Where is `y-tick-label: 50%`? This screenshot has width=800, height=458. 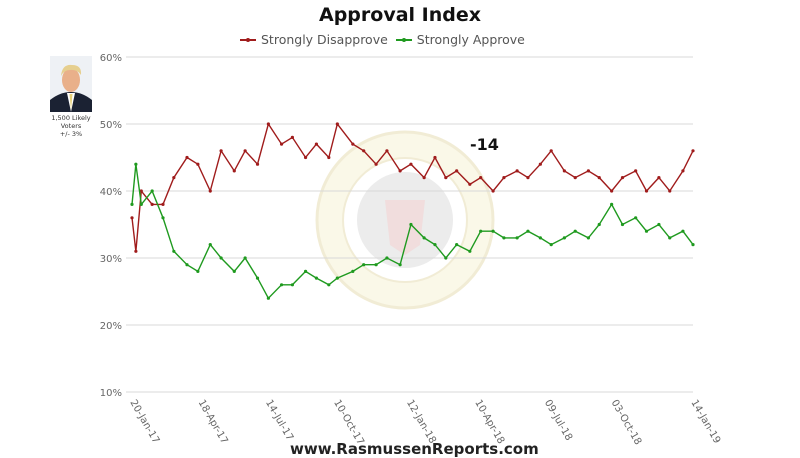 y-tick-label: 50% is located at coordinates (111, 125).